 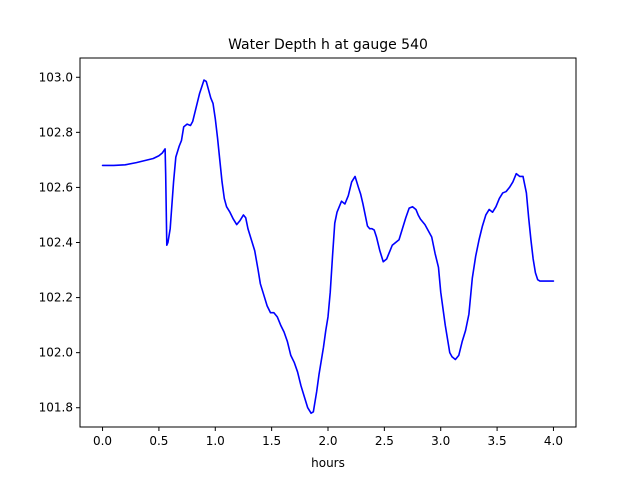 I want to click on y-axis: 101.8 102.0 102.2 102.4 102.6 102.8 103.0, so click(x=59, y=242).